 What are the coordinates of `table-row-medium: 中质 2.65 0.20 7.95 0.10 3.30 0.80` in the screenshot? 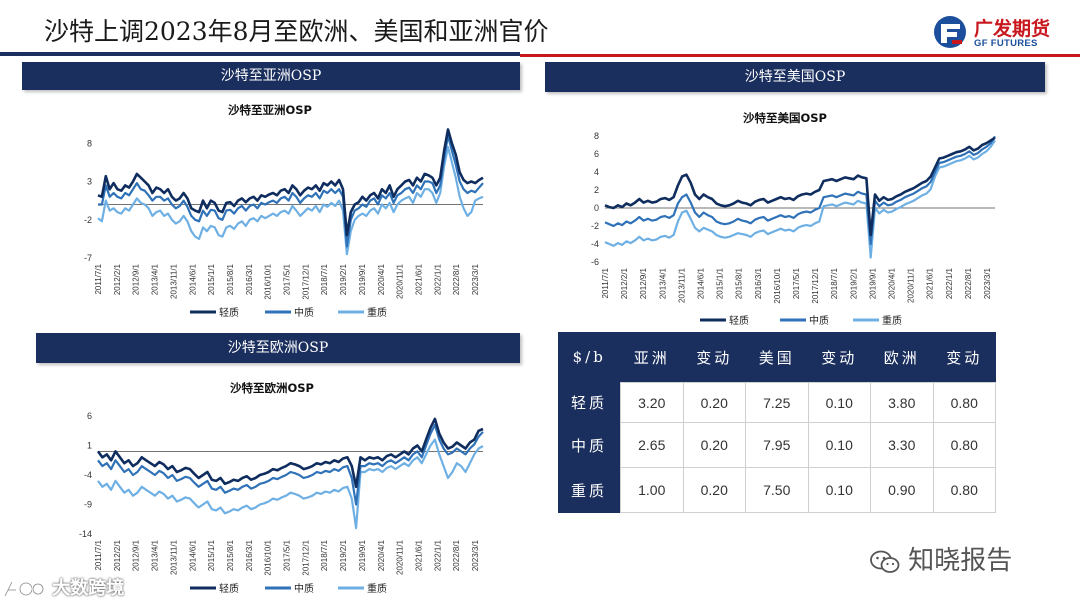 It's located at (777, 445).